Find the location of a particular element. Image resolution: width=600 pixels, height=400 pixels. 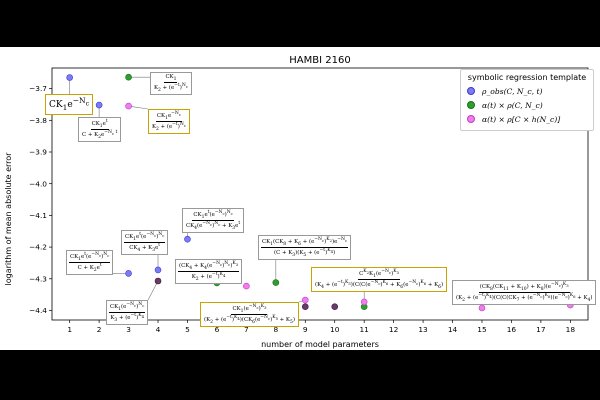

legend-label: α(t) × ρ[C × h(N_c)] is located at coordinates (521, 119).